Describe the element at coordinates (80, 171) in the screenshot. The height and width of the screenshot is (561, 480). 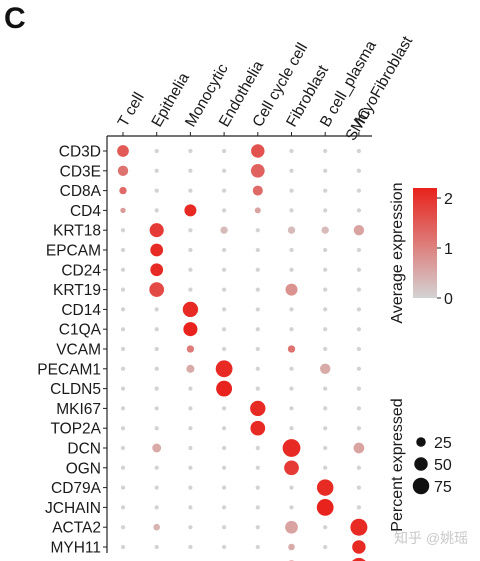
I see `y-tick-label: CD3E` at that location.